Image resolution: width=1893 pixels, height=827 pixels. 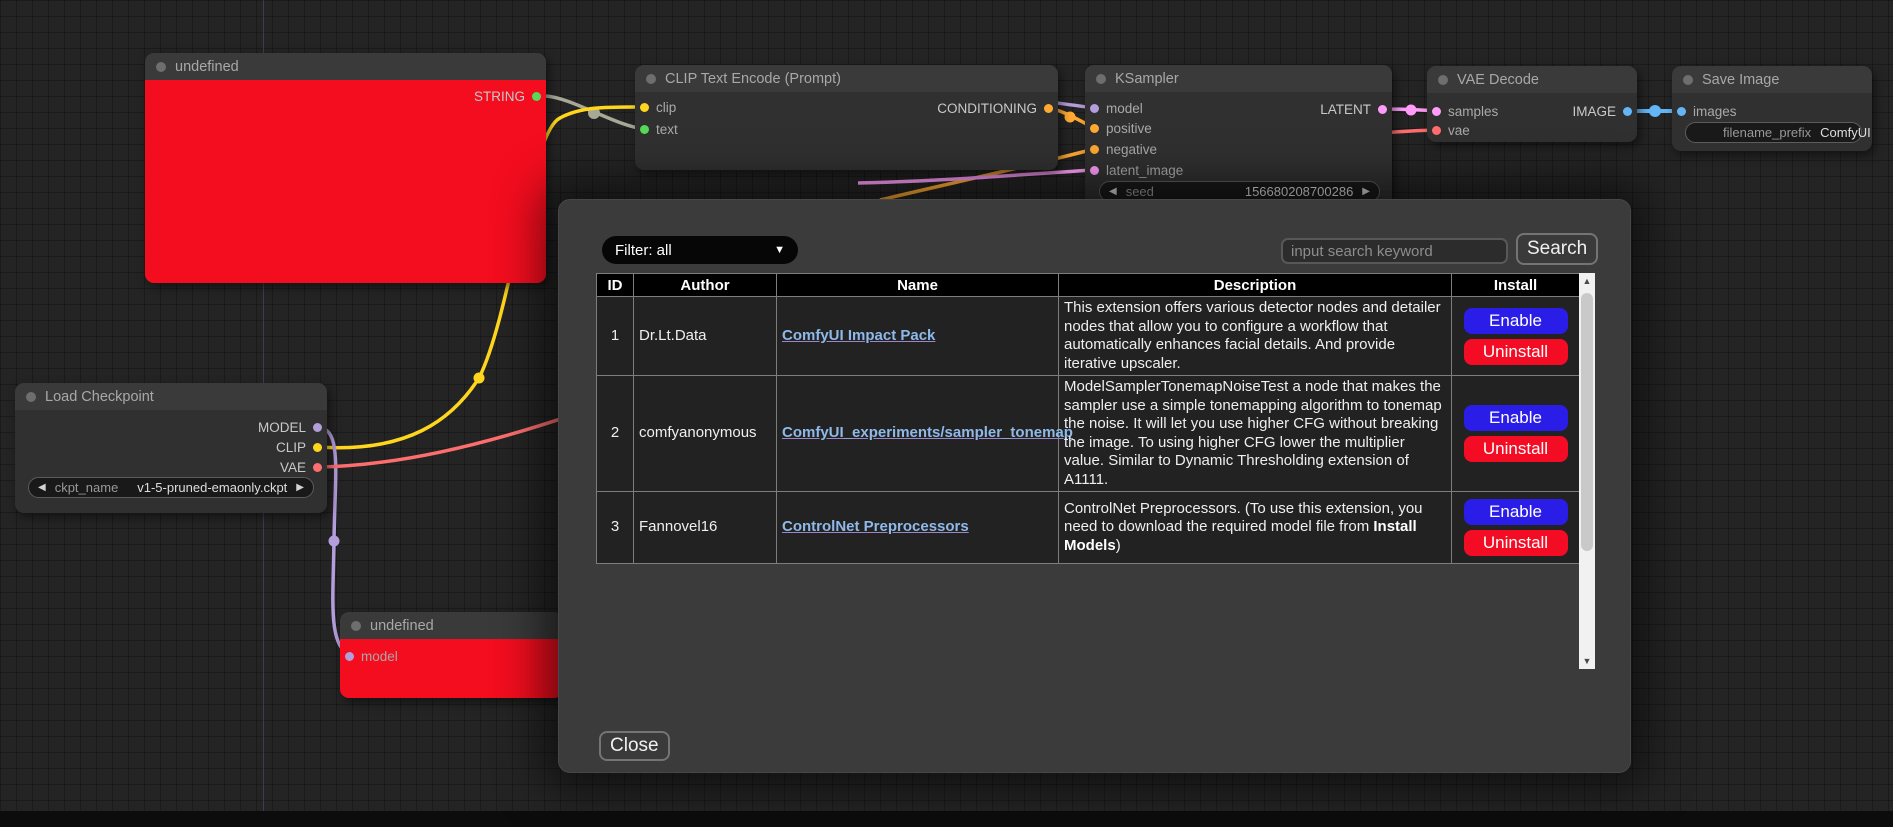 What do you see at coordinates (1602, 111) in the screenshot?
I see `output-slot-image: IMAGE` at bounding box center [1602, 111].